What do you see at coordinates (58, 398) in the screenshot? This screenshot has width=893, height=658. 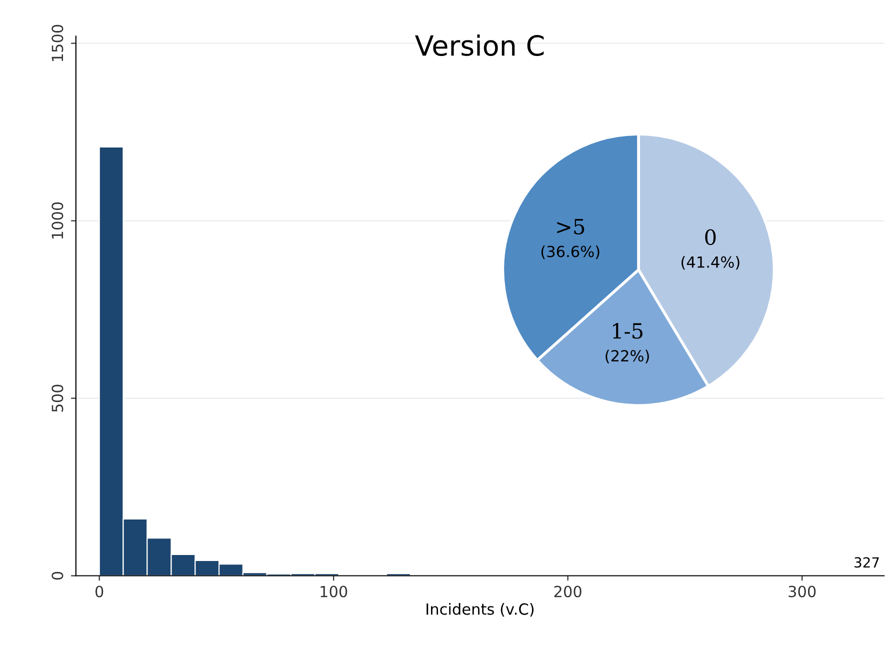 I see `y-tick-label: 500` at bounding box center [58, 398].